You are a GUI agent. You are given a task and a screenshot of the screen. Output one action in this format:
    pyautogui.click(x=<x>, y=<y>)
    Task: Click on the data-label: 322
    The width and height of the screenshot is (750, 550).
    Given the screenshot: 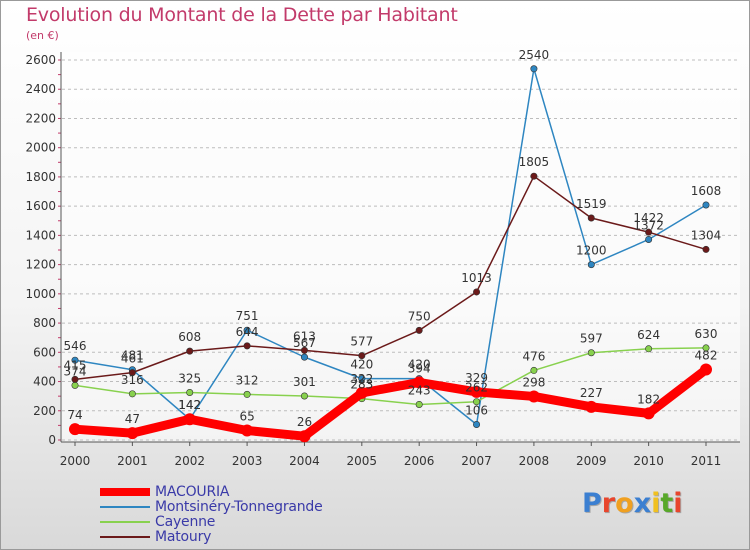 What is the action you would take?
    pyautogui.click(x=361, y=379)
    